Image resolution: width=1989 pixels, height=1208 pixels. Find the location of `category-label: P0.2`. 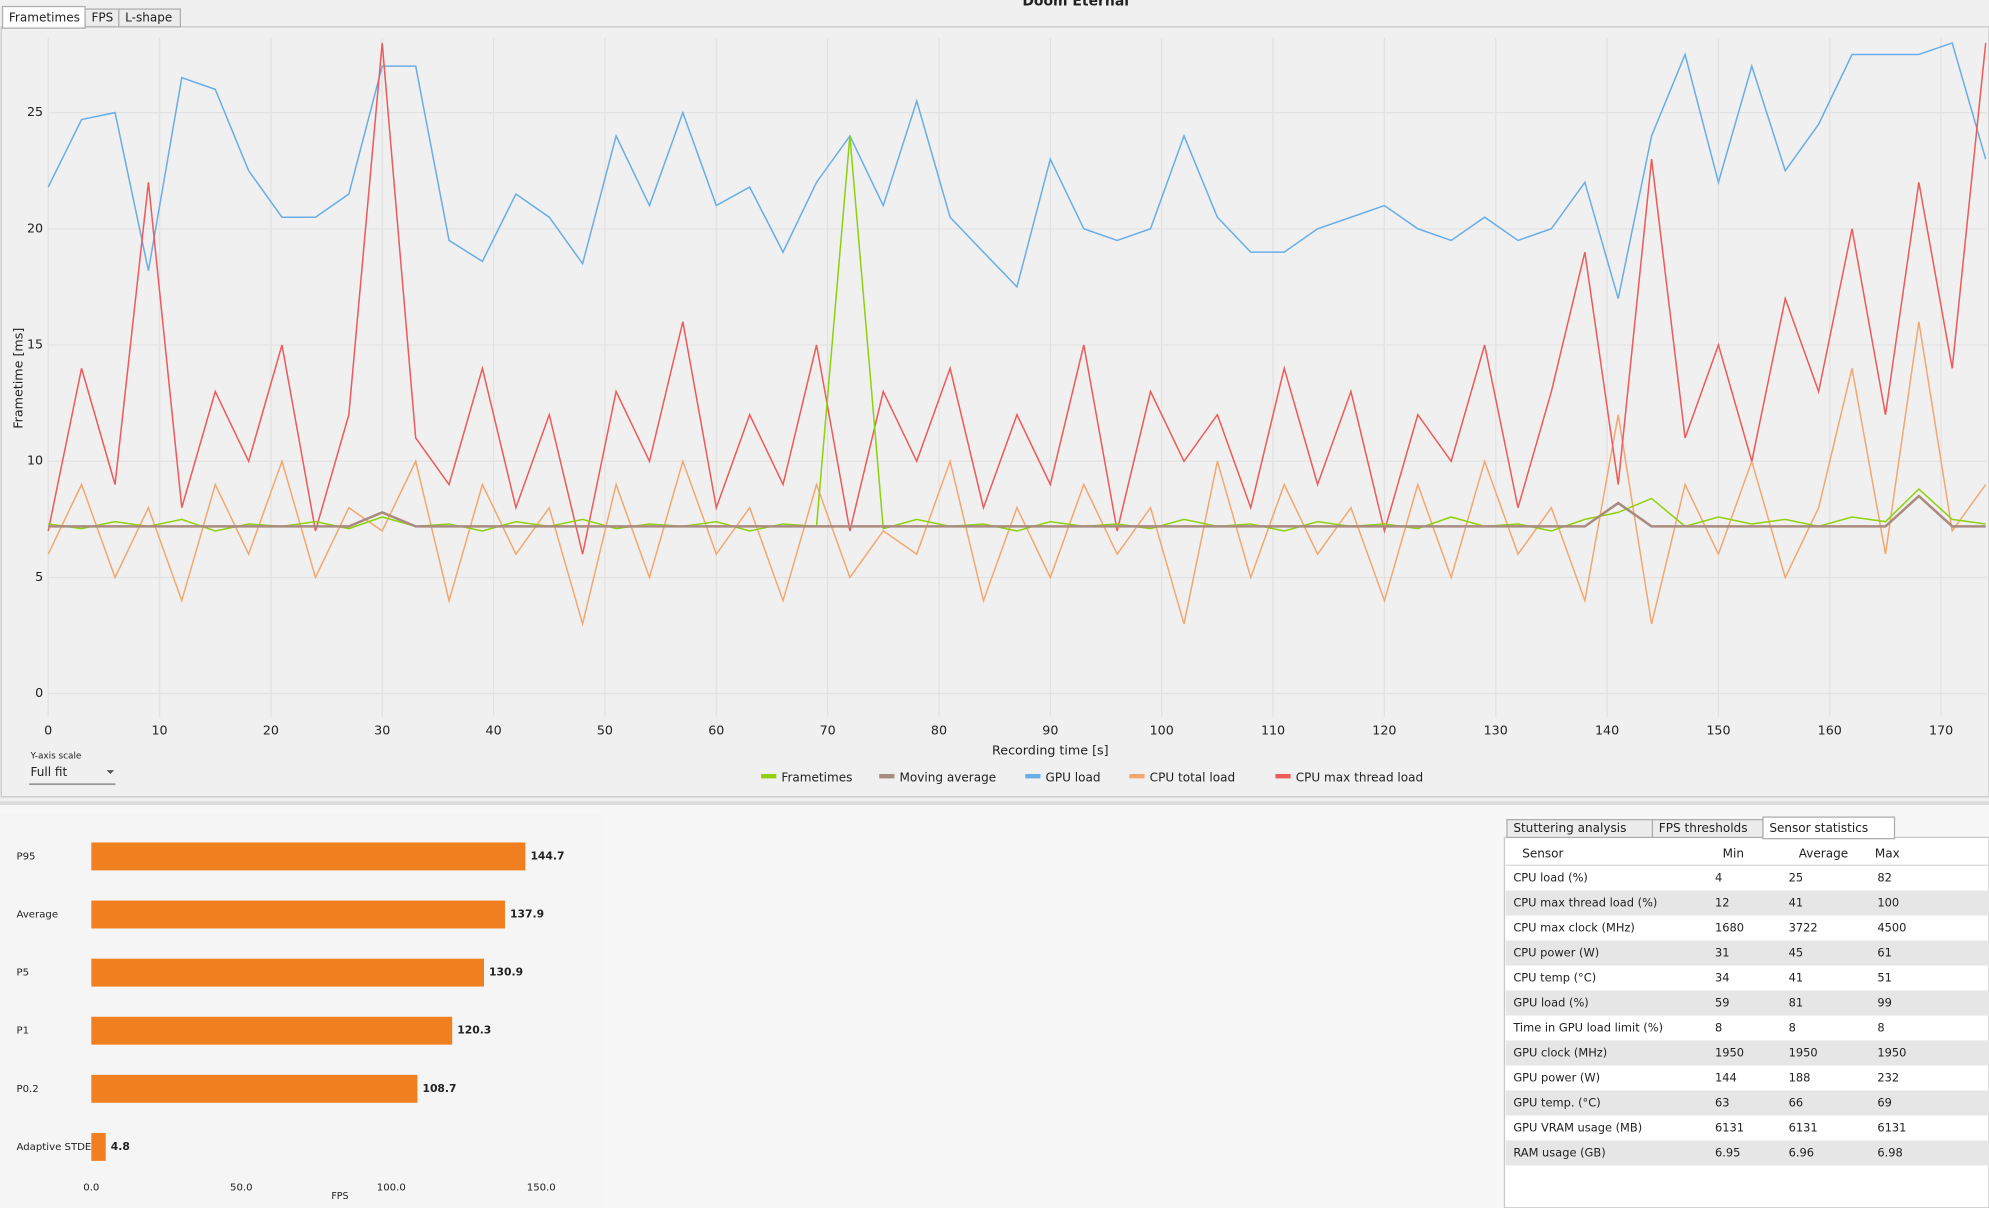

category-label: P0.2 is located at coordinates (27, 1089).